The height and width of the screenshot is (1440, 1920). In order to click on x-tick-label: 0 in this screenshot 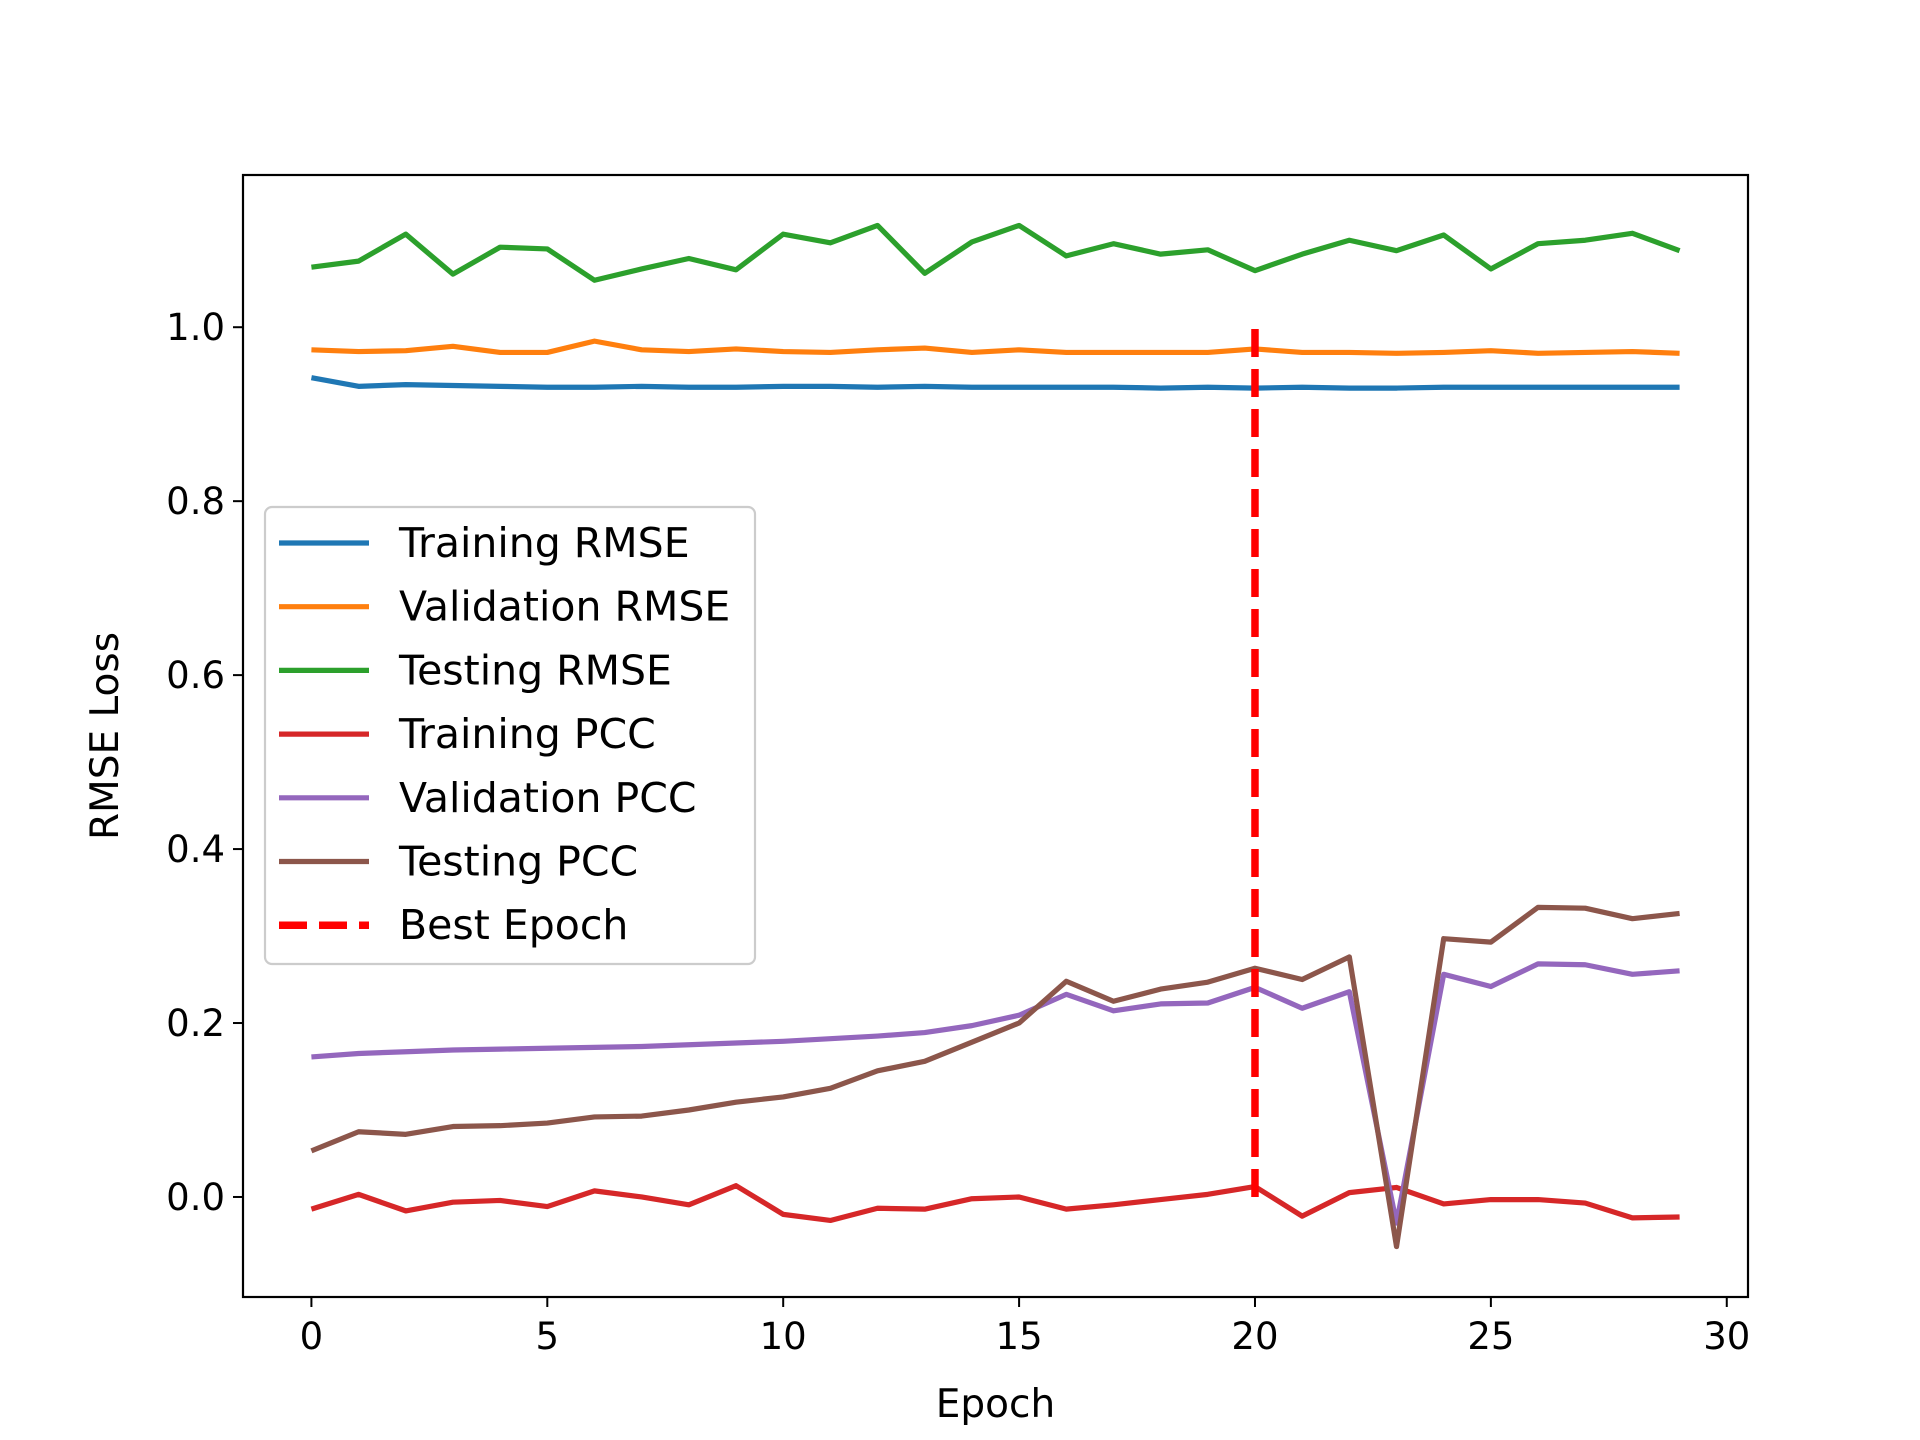, I will do `click(312, 1336)`.